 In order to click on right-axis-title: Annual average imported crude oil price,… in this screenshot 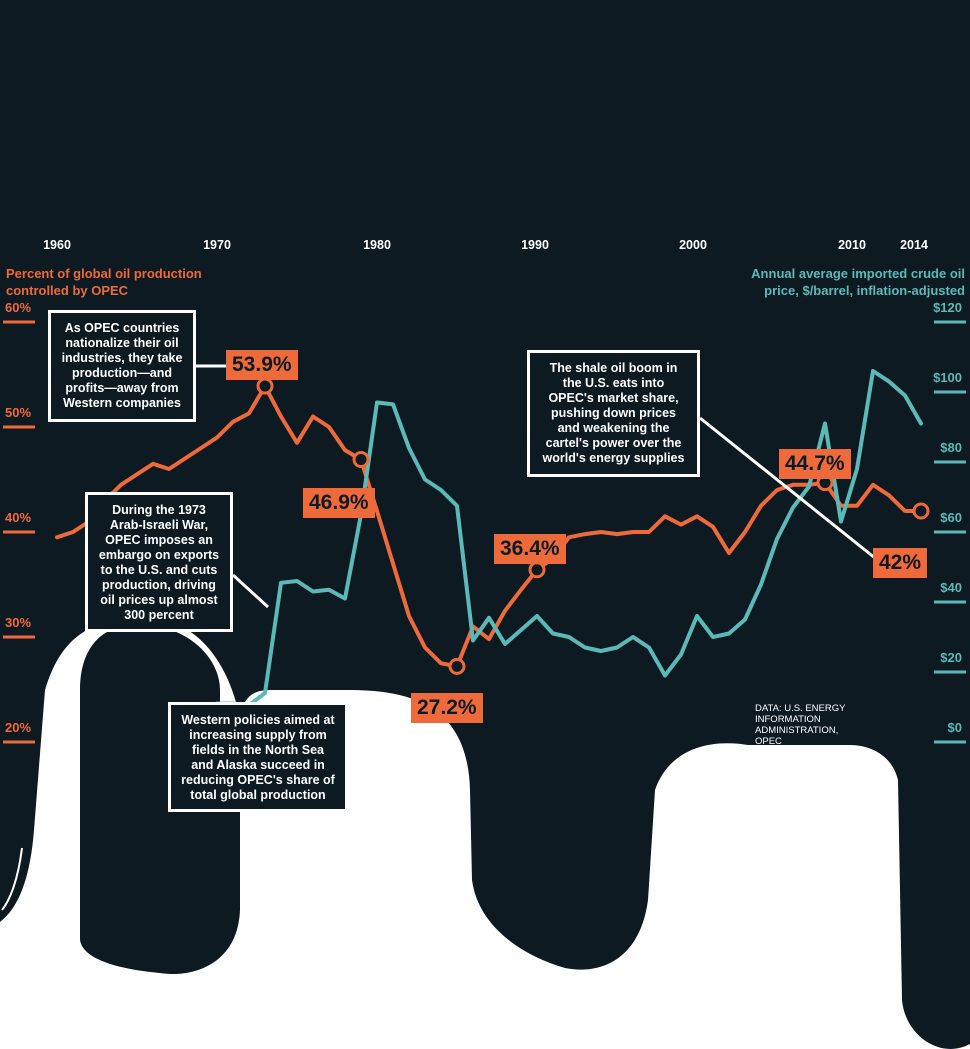, I will do `click(858, 282)`.